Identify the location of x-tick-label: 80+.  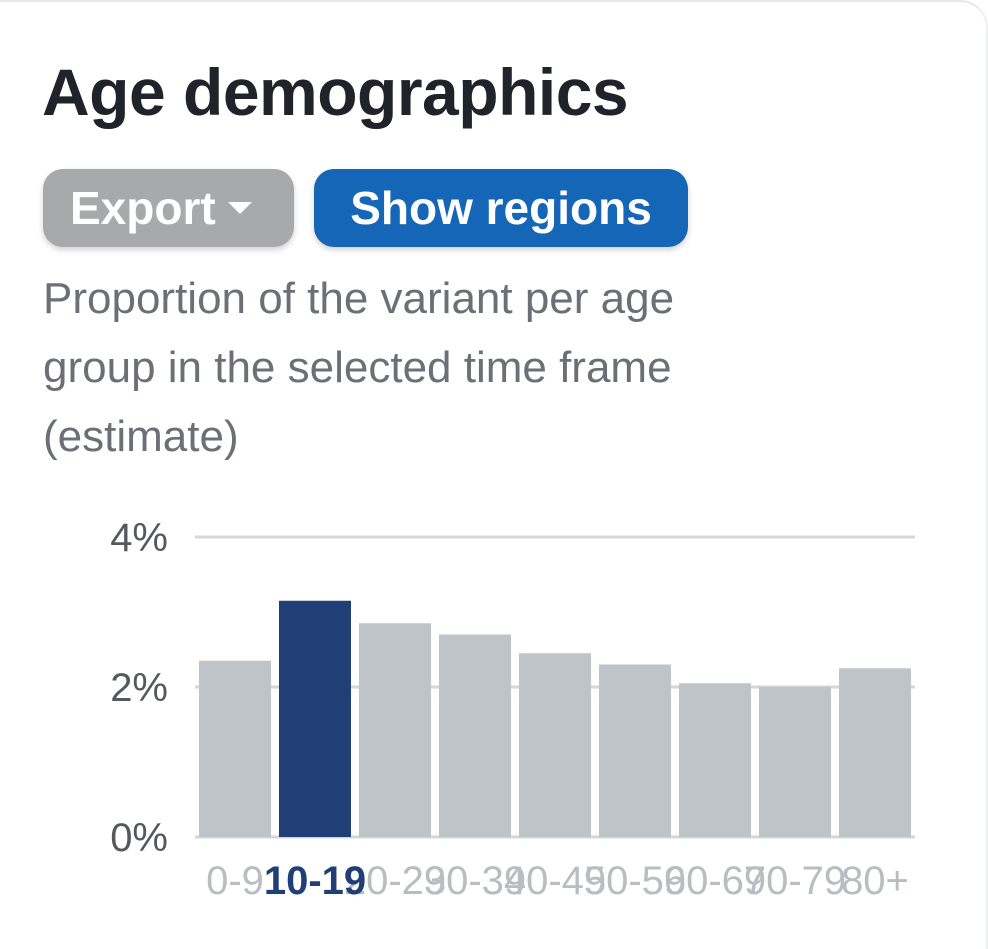
(875, 881).